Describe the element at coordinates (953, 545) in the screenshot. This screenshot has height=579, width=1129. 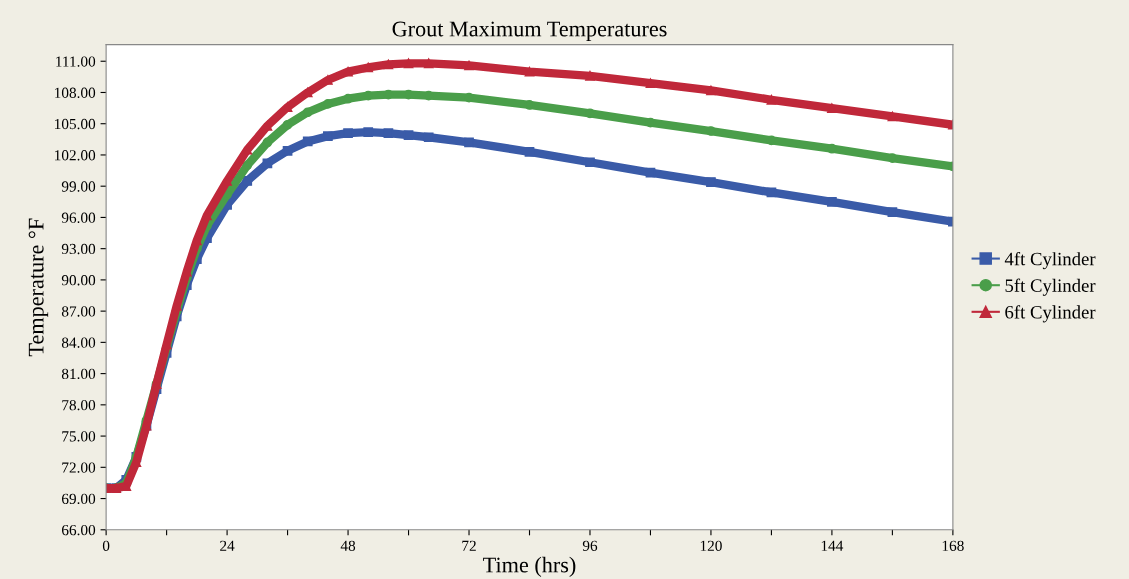
I see `x-tick-label: 168` at that location.